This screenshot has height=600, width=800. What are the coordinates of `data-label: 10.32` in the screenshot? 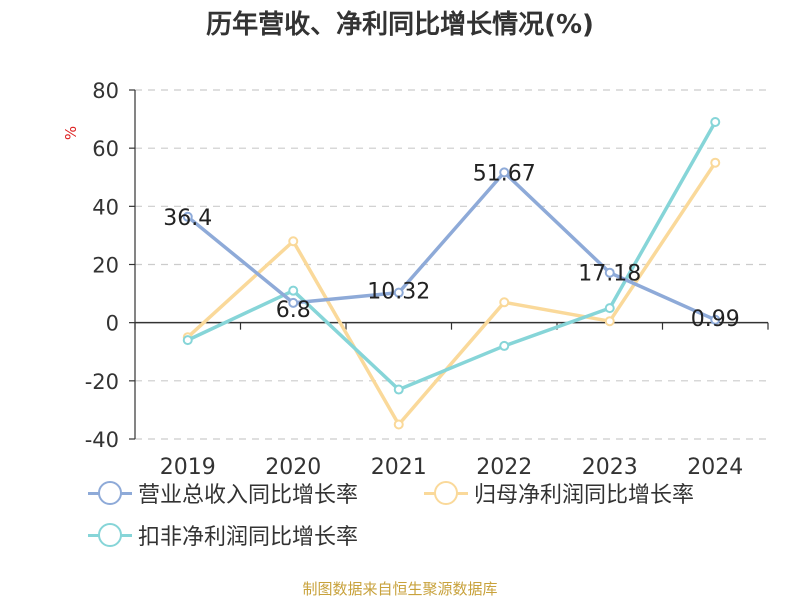 It's located at (398, 292).